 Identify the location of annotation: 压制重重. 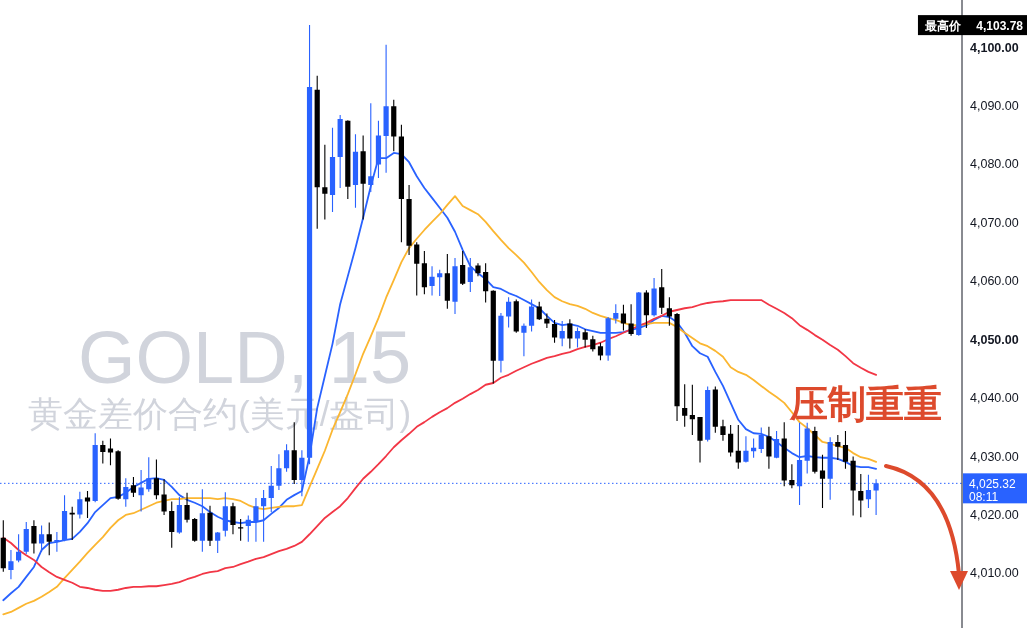
(866, 404).